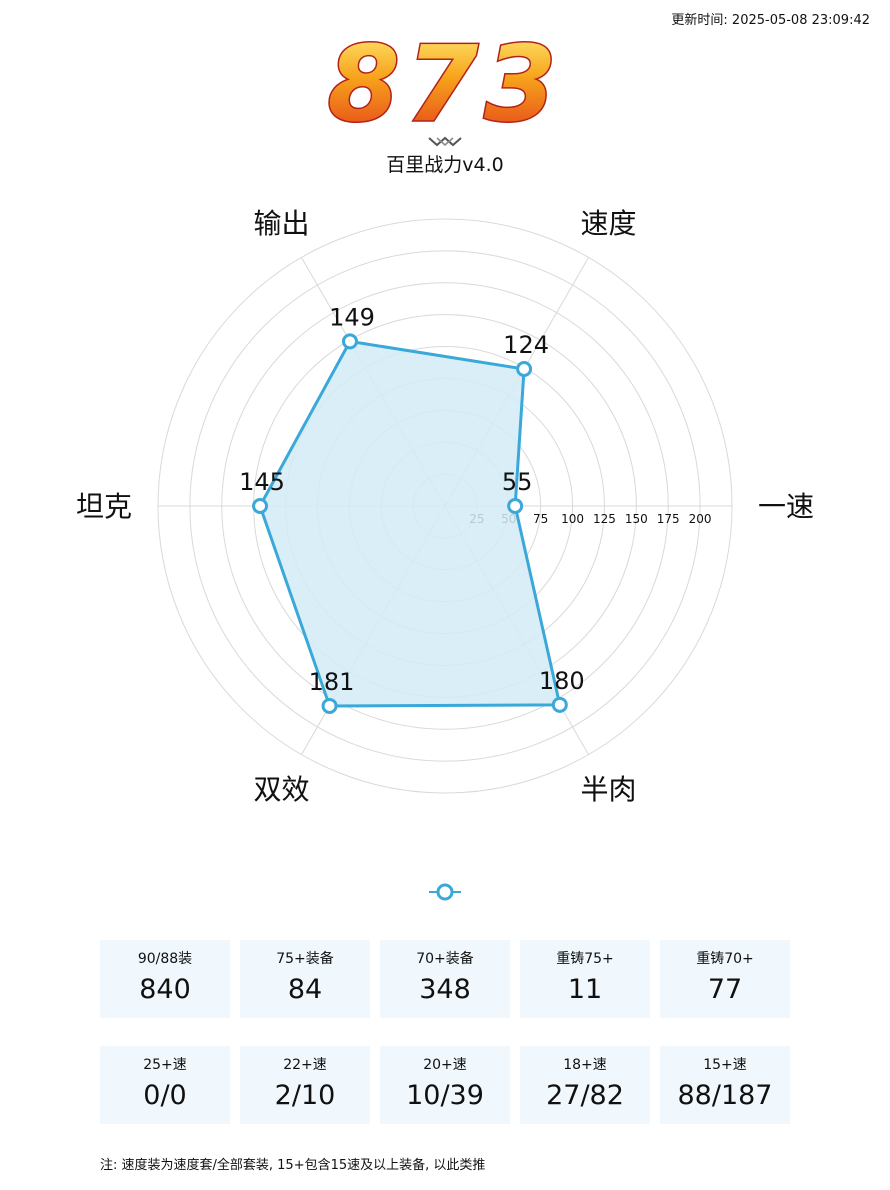 This screenshot has width=890, height=1190. Describe the element at coordinates (165, 989) in the screenshot. I see `stat-value: 840` at that location.